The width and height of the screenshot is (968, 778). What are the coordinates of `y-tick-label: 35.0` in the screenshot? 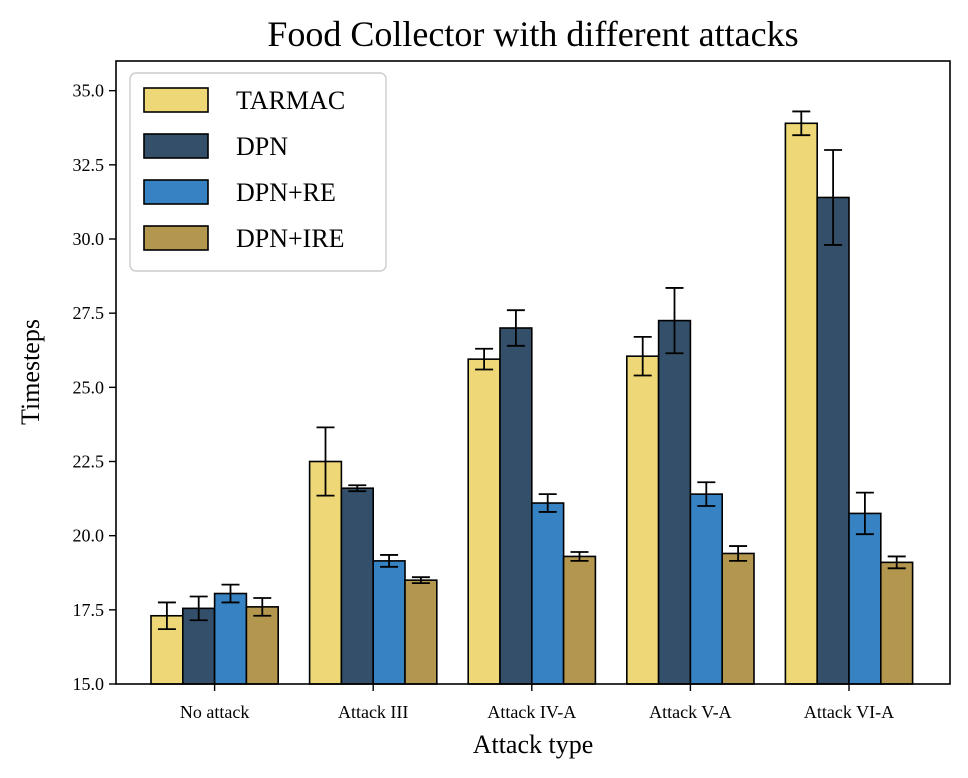 It's located at (89, 91).